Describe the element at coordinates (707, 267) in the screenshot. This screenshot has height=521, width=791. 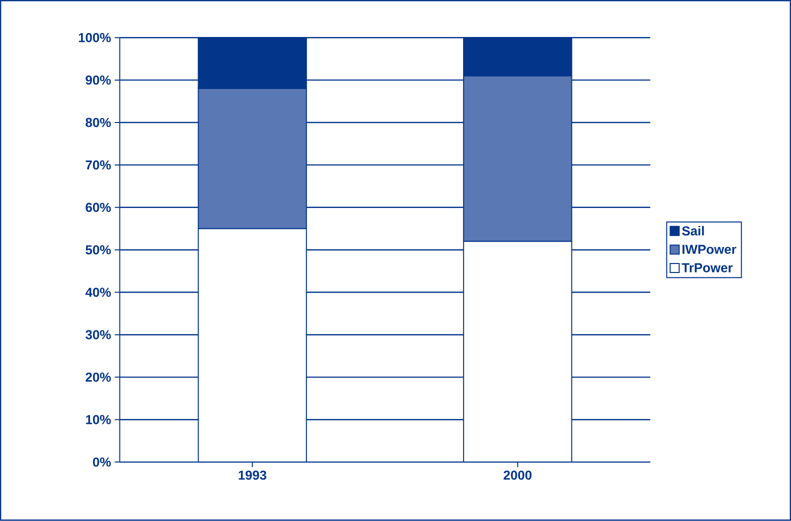
I see `legend-label: TrPower` at that location.